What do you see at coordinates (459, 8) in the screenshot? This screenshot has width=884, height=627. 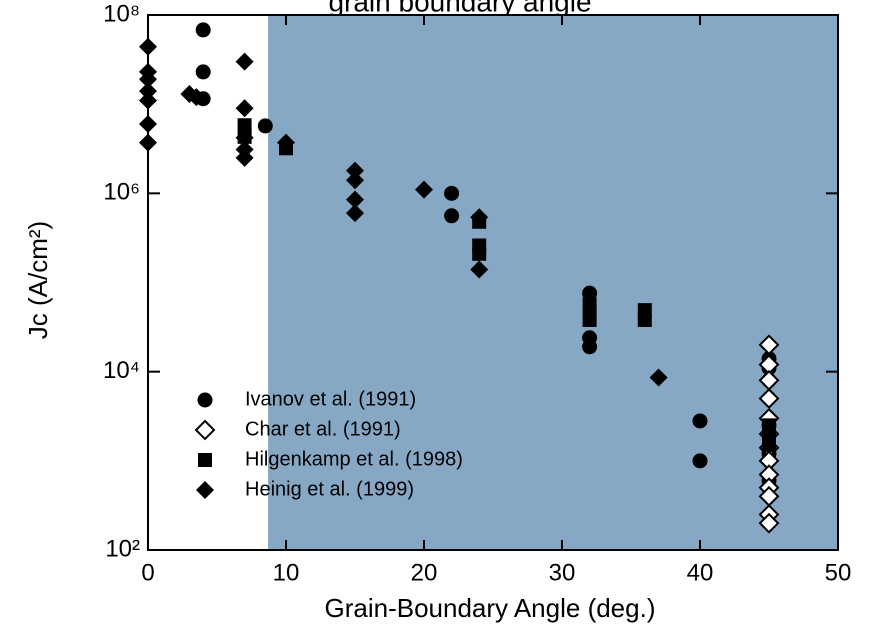 I see `chart-title: grain boundary angle` at bounding box center [459, 8].